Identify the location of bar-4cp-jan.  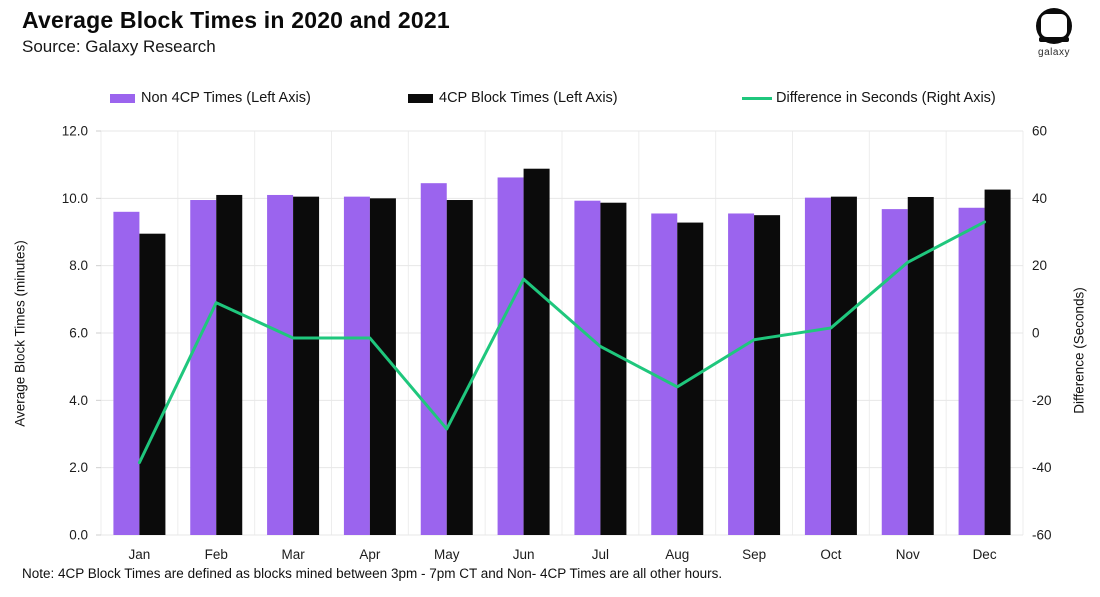
(152, 384).